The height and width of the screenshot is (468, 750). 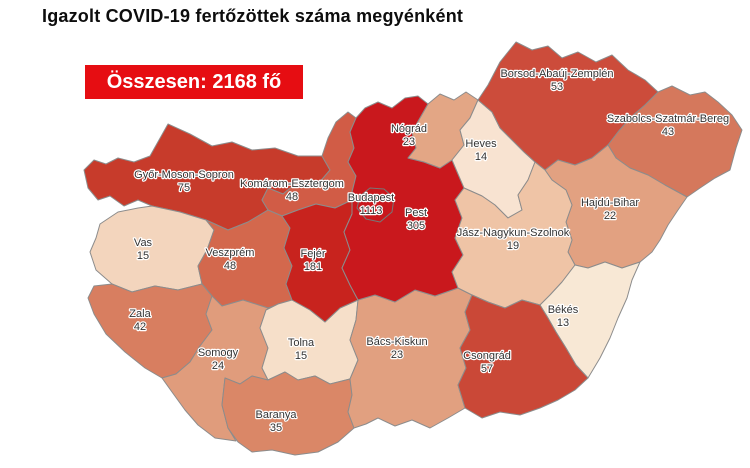 What do you see at coordinates (184, 175) in the screenshot?
I see `county-label-gyor-moson-sopron: Győr-Moson-Sopron` at bounding box center [184, 175].